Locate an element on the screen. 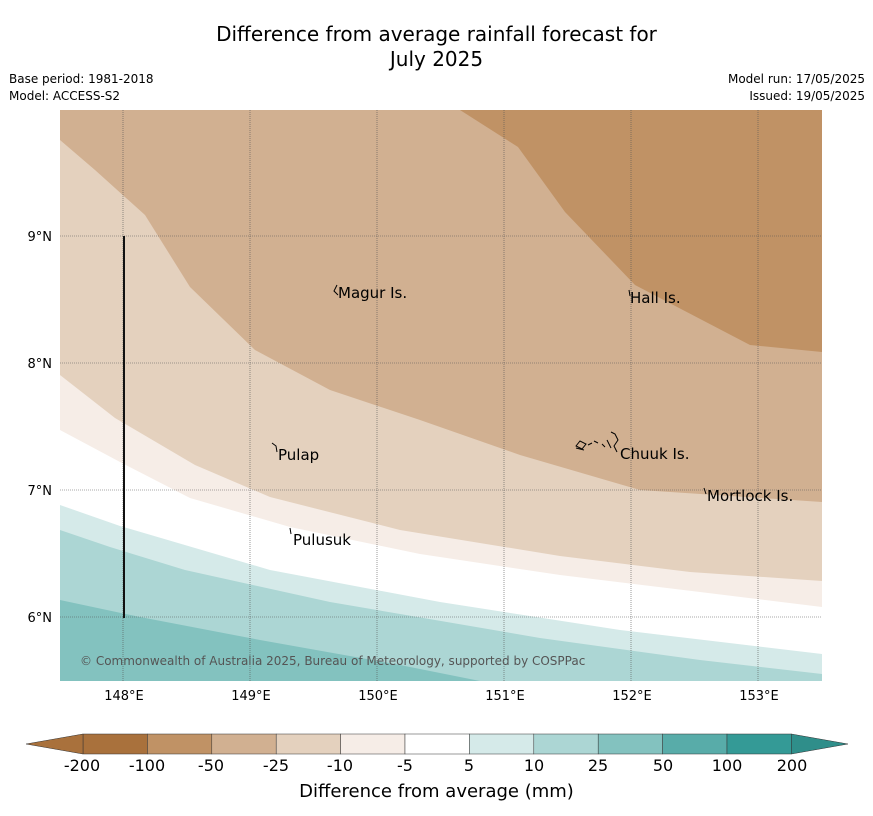  cb-tick-label: 200 is located at coordinates (792, 765).